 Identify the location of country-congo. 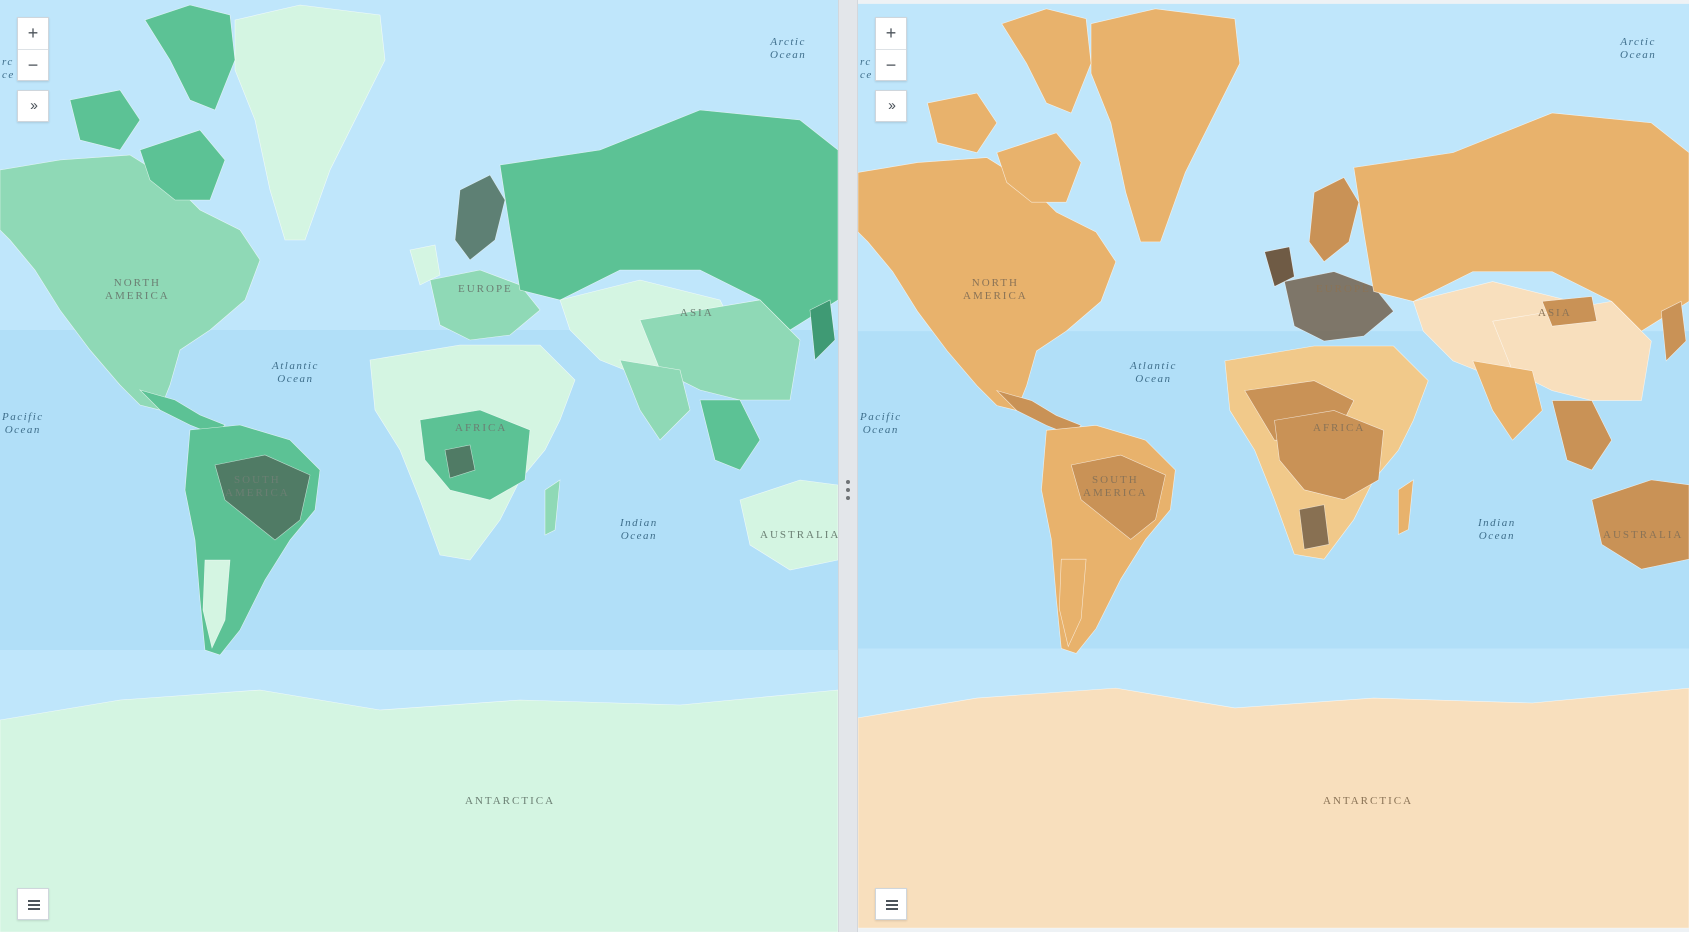
(460, 461).